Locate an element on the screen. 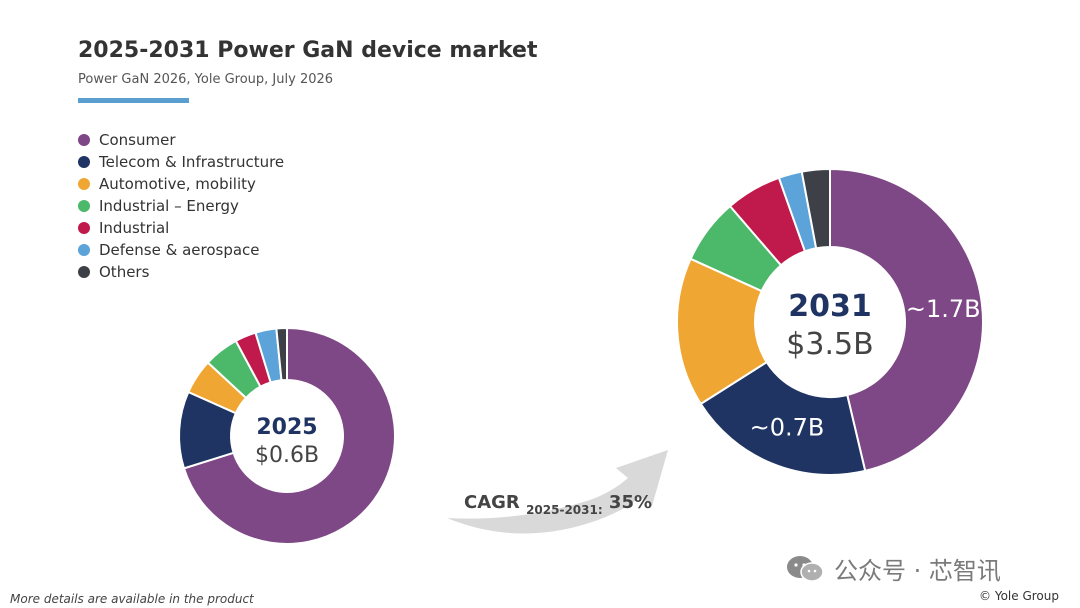 The width and height of the screenshot is (1080, 608). watermark-text: 公众号 · 芯智讯 is located at coordinates (917, 571).